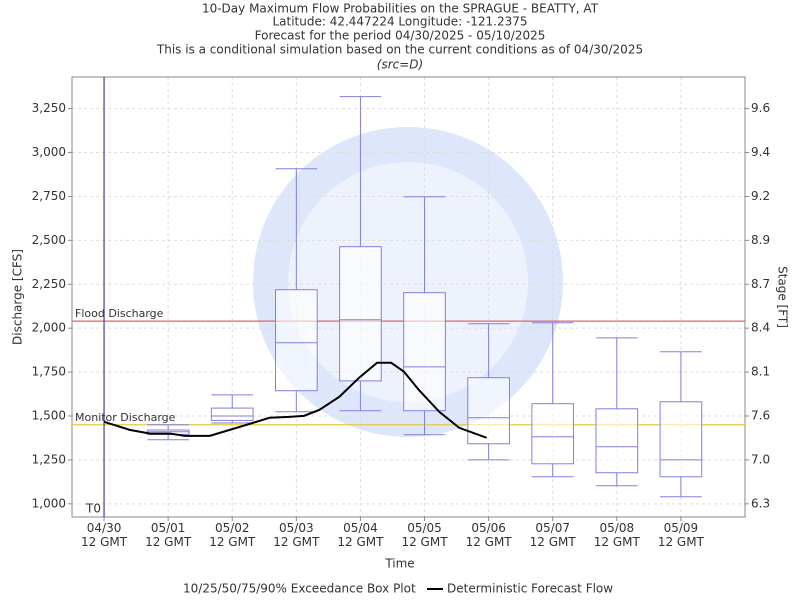 This screenshot has height=600, width=800. Describe the element at coordinates (760, 503) in the screenshot. I see `y2-tick-label: 6.3` at that location.